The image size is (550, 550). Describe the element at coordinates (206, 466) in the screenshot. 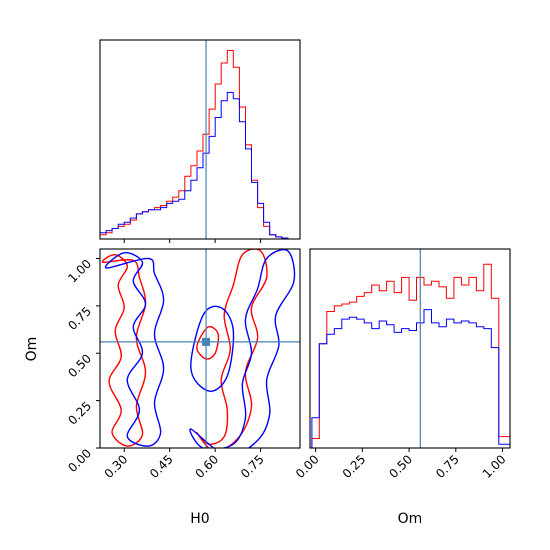

I see `joint-xtick-label-2: 0.60` at that location.